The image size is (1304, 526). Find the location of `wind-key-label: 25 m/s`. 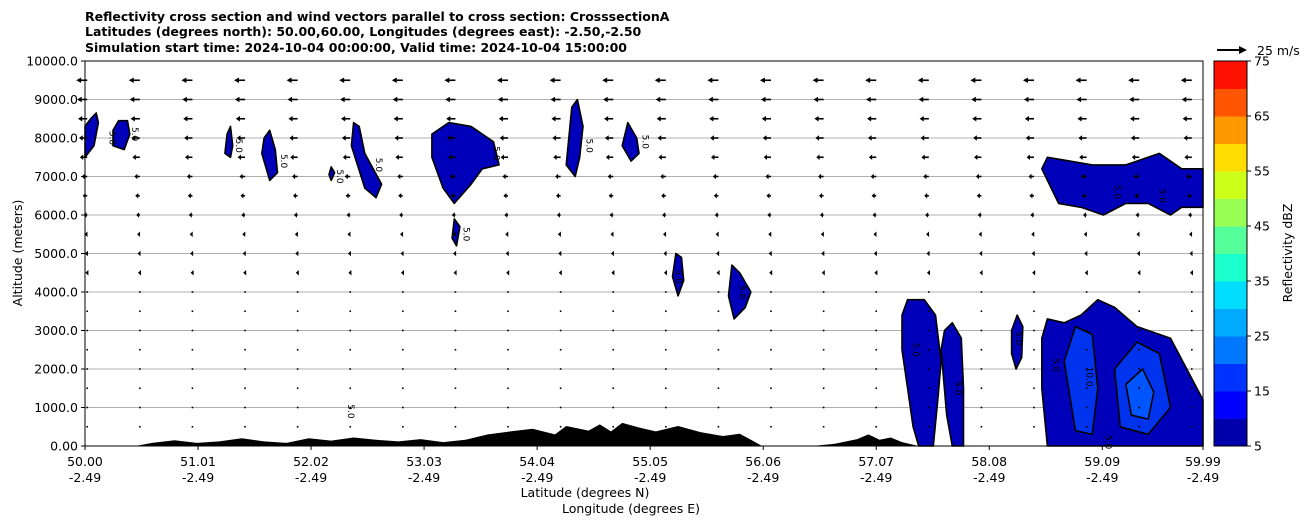

wind-key-label: 25 m/s is located at coordinates (1278, 50).